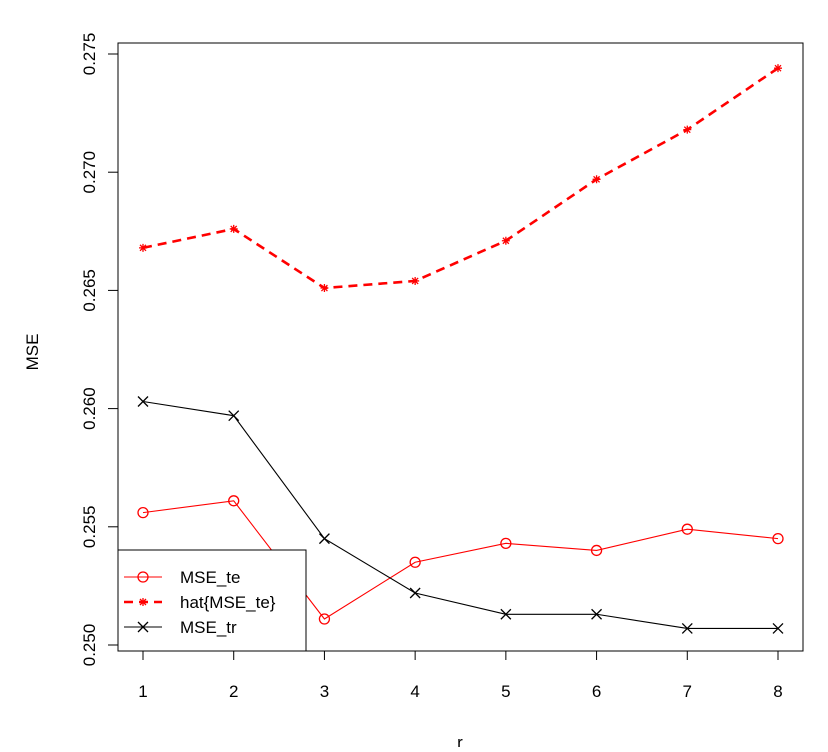 This screenshot has height=752, width=828. What do you see at coordinates (687, 691) in the screenshot?
I see `x-tick-label: 7` at bounding box center [687, 691].